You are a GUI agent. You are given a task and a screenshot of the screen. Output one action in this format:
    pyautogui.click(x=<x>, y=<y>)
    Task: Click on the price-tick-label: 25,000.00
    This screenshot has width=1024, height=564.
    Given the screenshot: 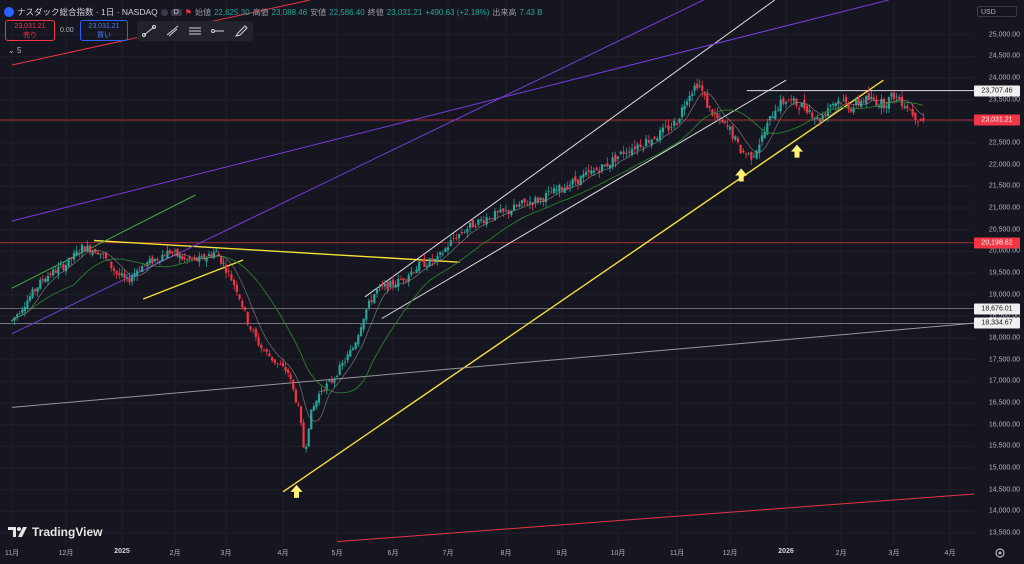 What is the action you would take?
    pyautogui.click(x=1004, y=35)
    